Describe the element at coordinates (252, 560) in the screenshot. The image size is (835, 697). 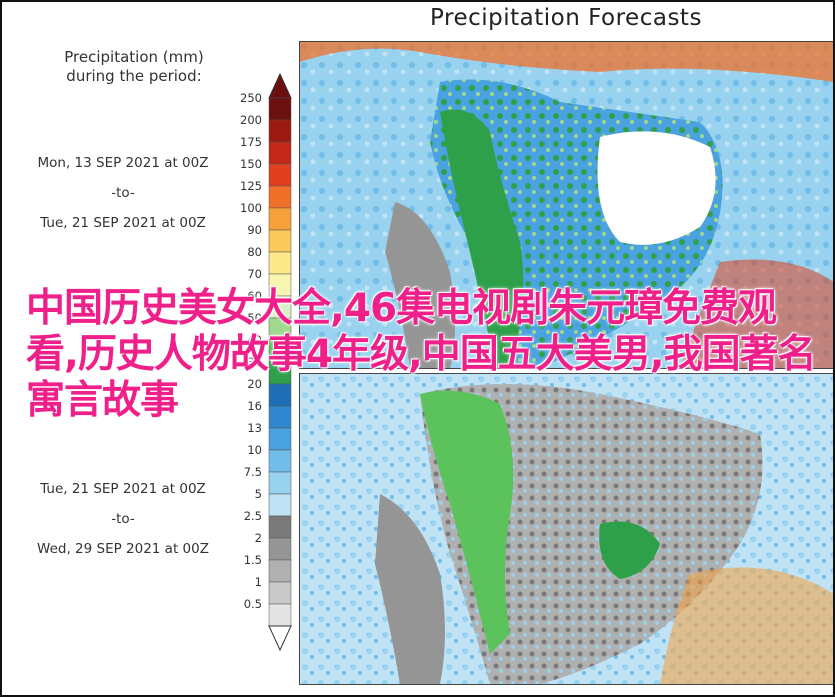
I see `colorbar-tick-label: 1.5` at that location.